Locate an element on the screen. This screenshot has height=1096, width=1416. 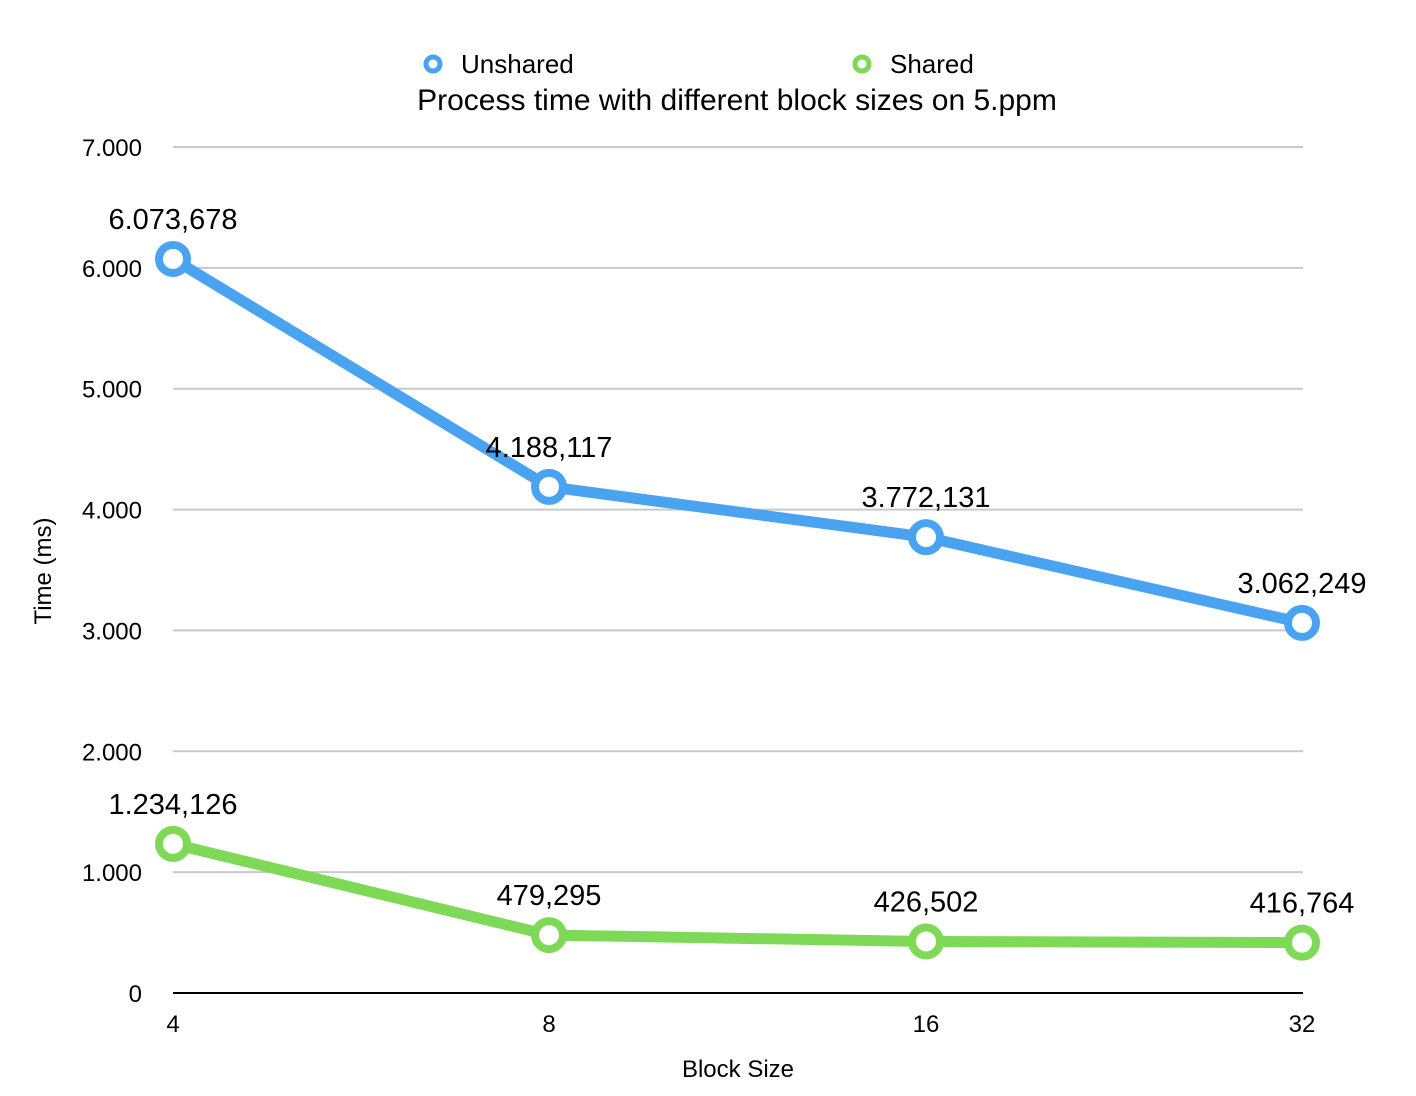
x-tick-label: 8 is located at coordinates (548, 1024).